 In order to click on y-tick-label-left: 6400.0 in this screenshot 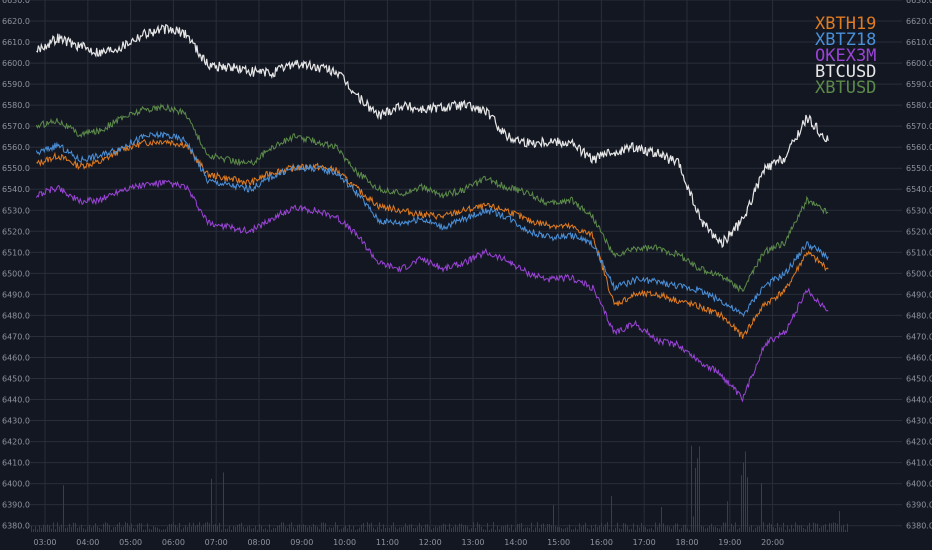, I will do `click(16, 484)`.